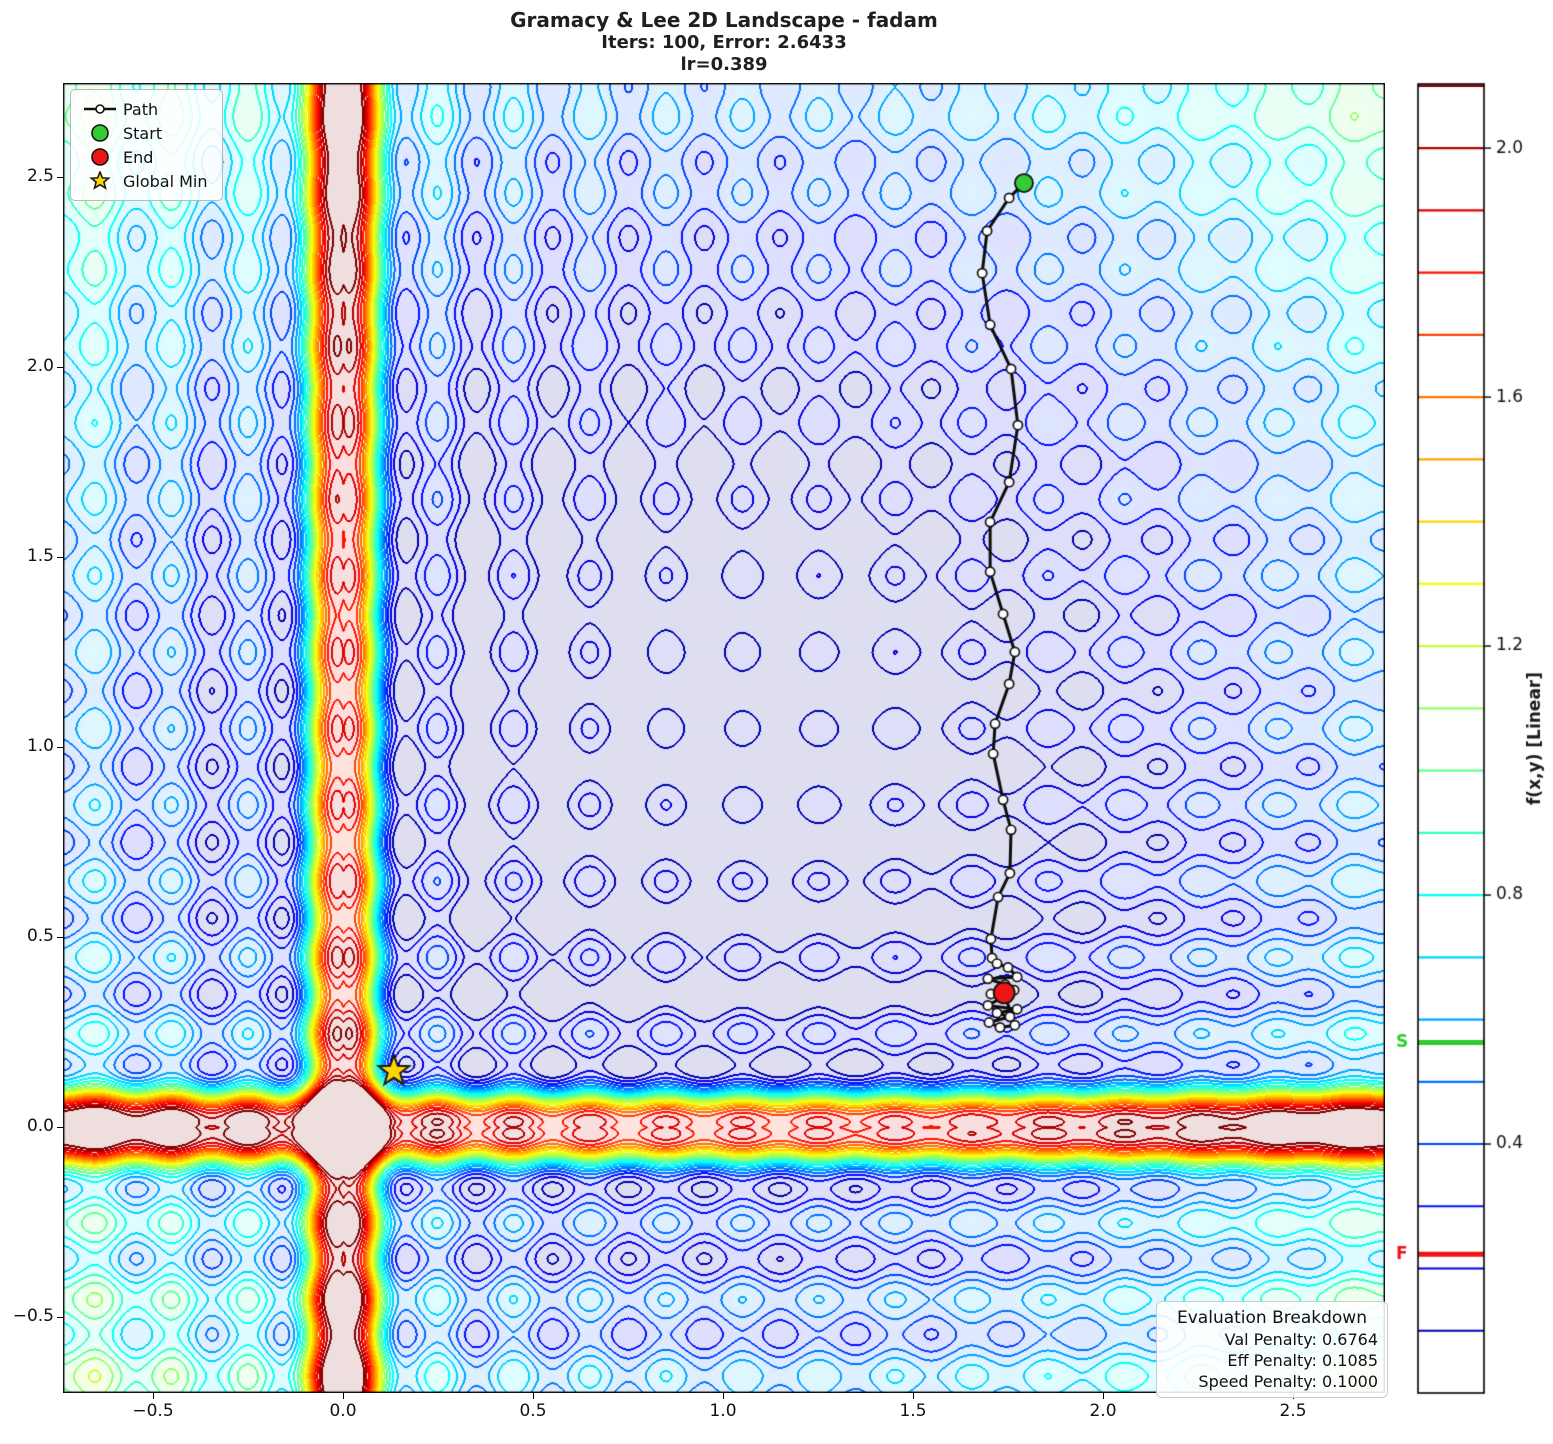 The image size is (1553, 1444). What do you see at coordinates (1103, 1411) in the screenshot?
I see `x-tick-label: 2.0` at bounding box center [1103, 1411].